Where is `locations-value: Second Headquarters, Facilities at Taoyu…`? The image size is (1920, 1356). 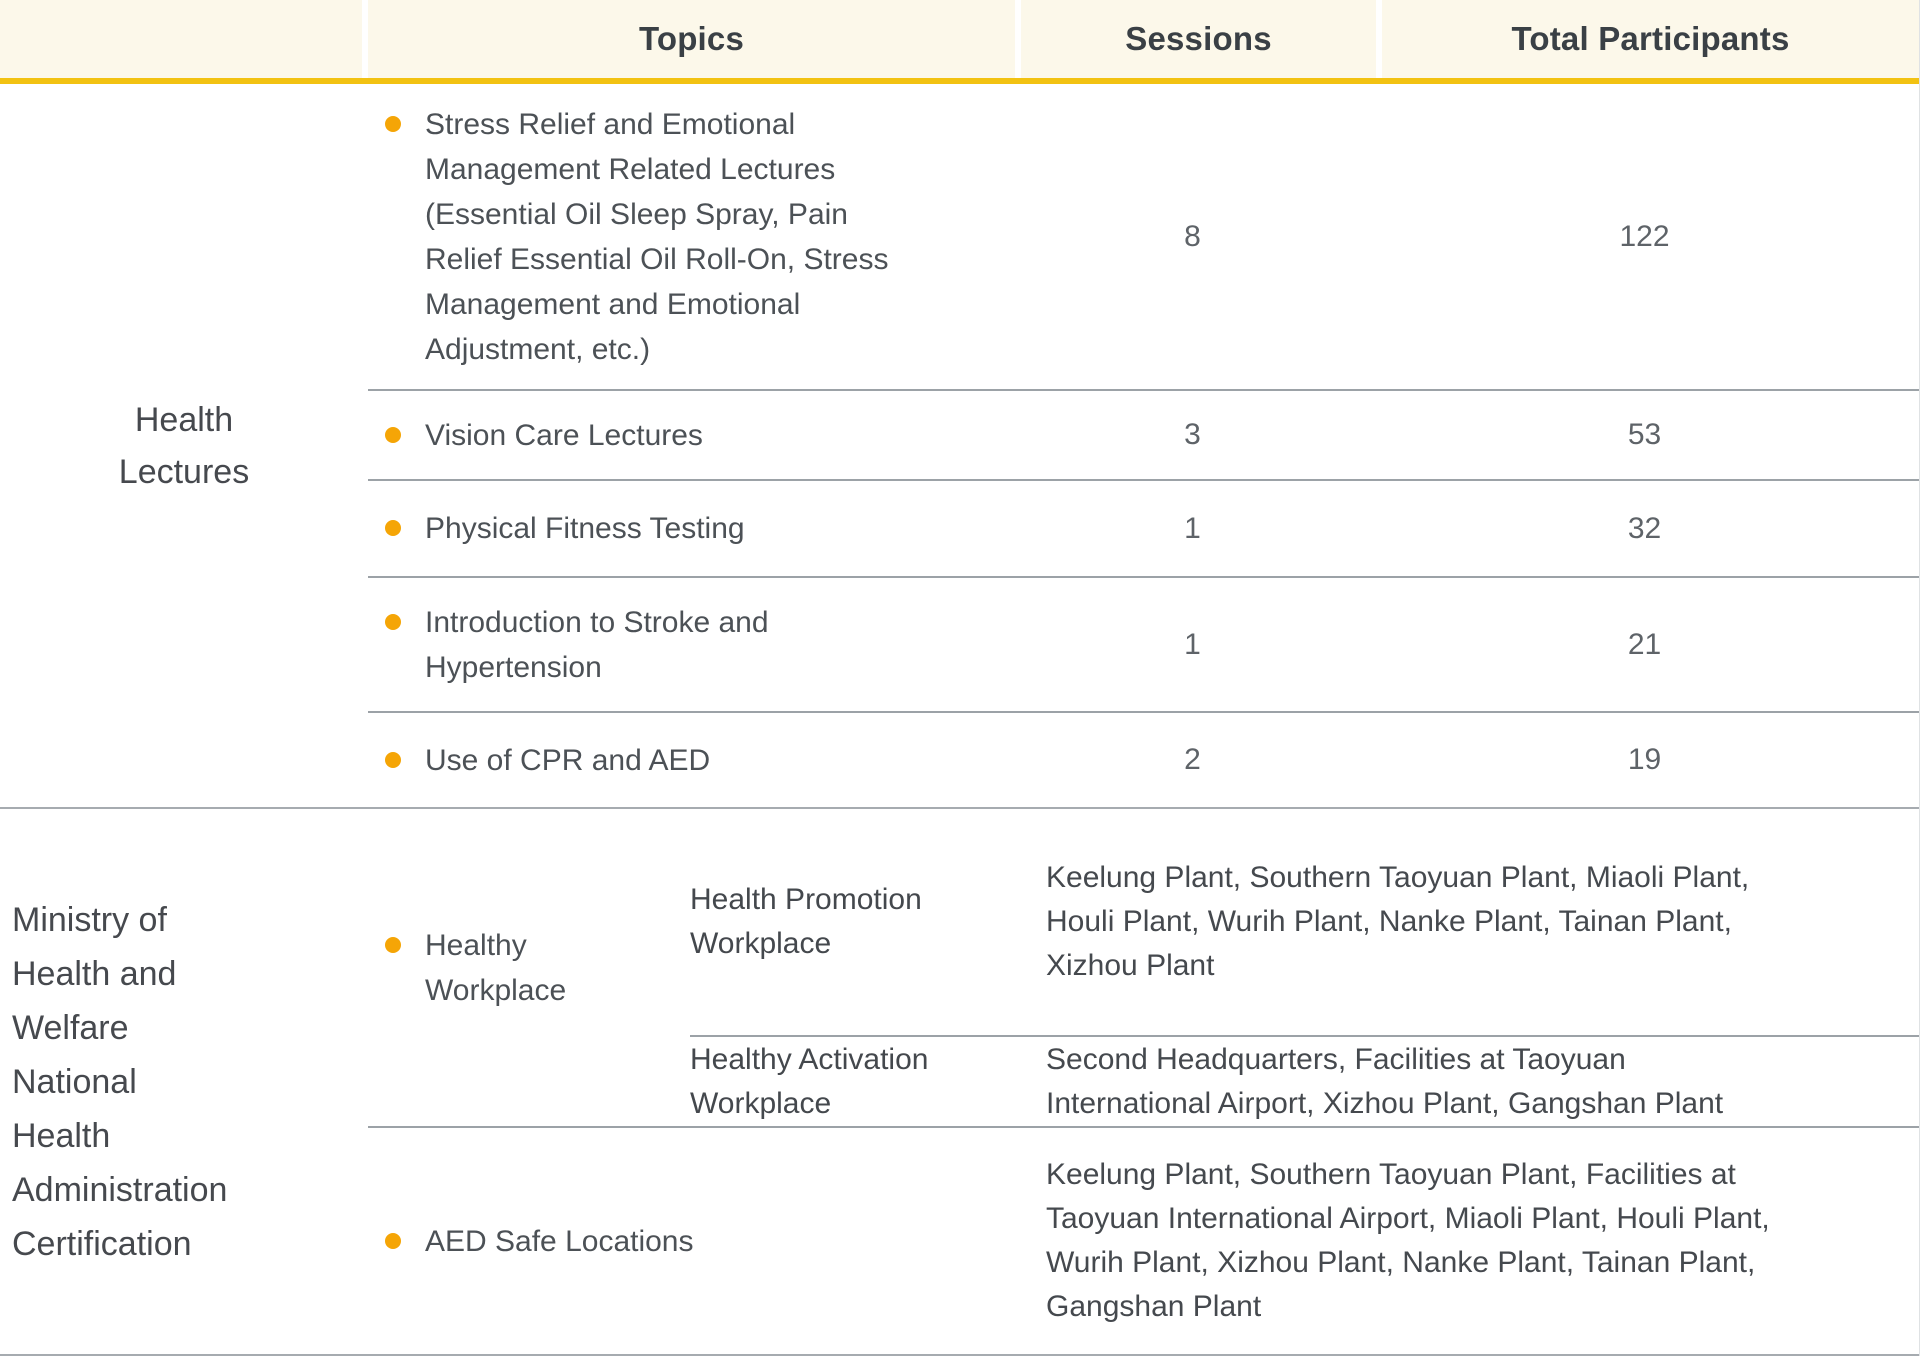 locations-value: Second Headquarters, Facilities at Taoyu… is located at coordinates (1385, 1081).